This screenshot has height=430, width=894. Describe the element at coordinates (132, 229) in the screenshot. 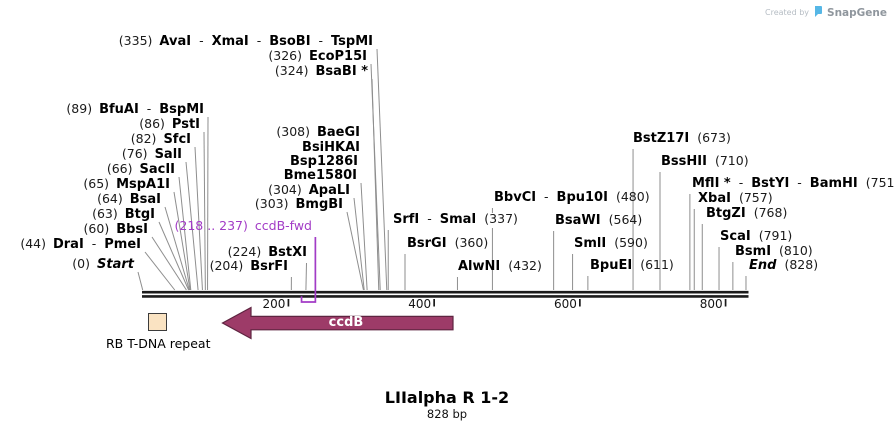

I see `enzyme-name: BbsI` at that location.